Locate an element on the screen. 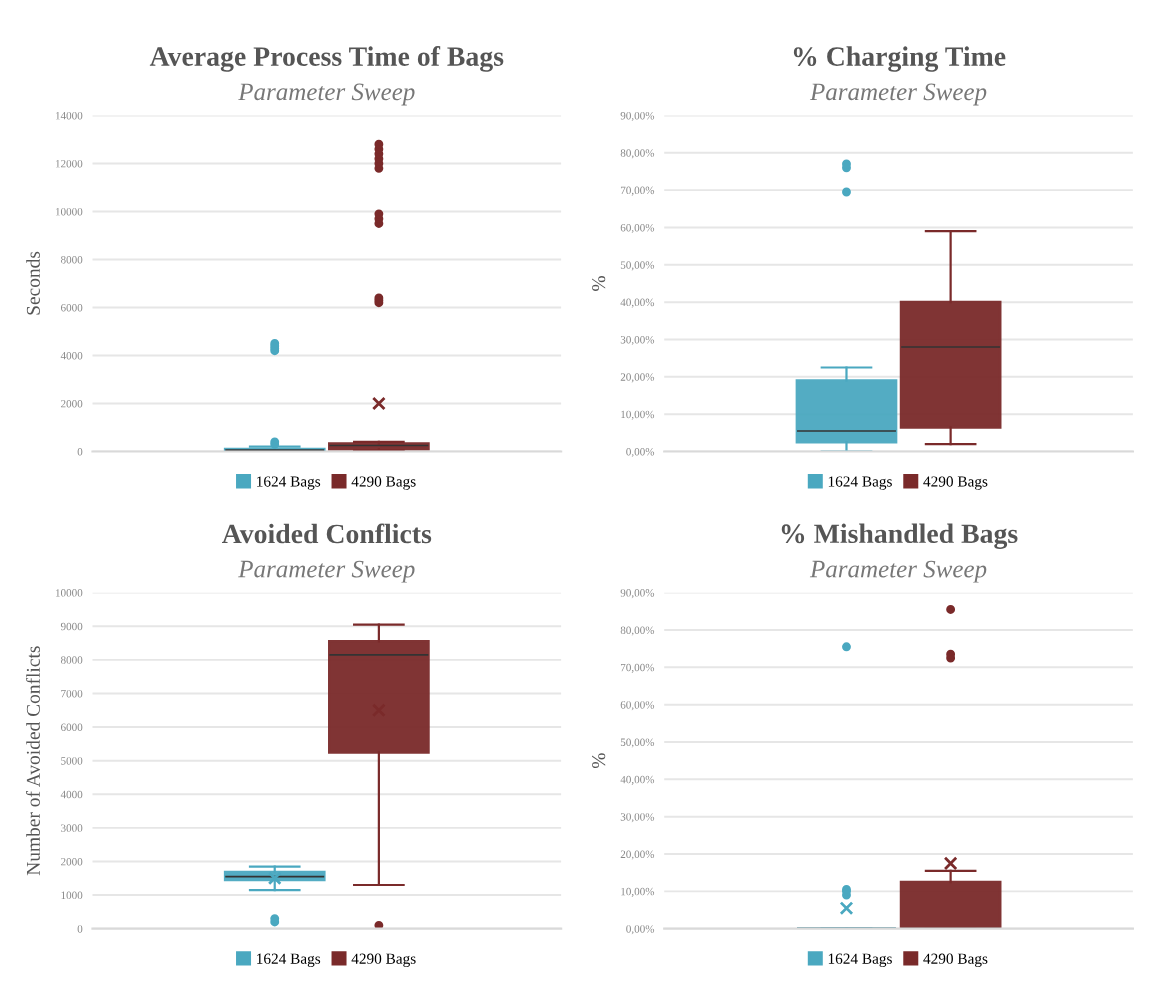 This screenshot has width=1156, height=1004. chart-title: Average Process Time of Bags is located at coordinates (326, 59).